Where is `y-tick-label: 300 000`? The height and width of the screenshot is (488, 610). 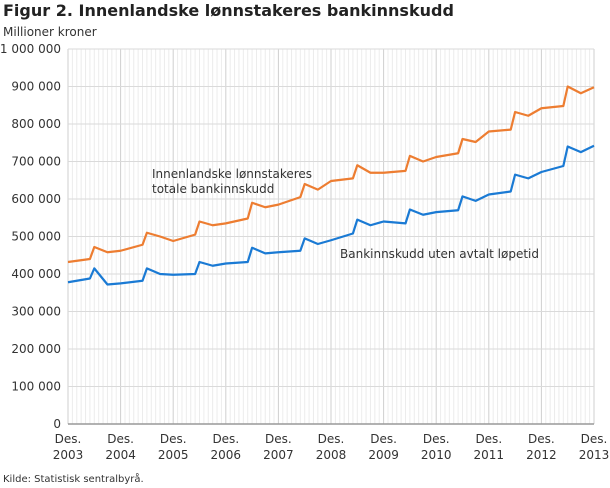
y-tick-label: 300 000 is located at coordinates (36, 312).